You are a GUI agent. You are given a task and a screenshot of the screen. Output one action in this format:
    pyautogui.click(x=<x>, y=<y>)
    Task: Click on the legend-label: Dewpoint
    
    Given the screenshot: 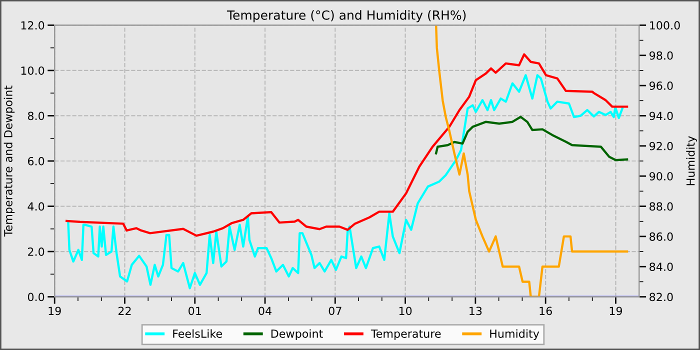 What is the action you would take?
    pyautogui.click(x=297, y=334)
    